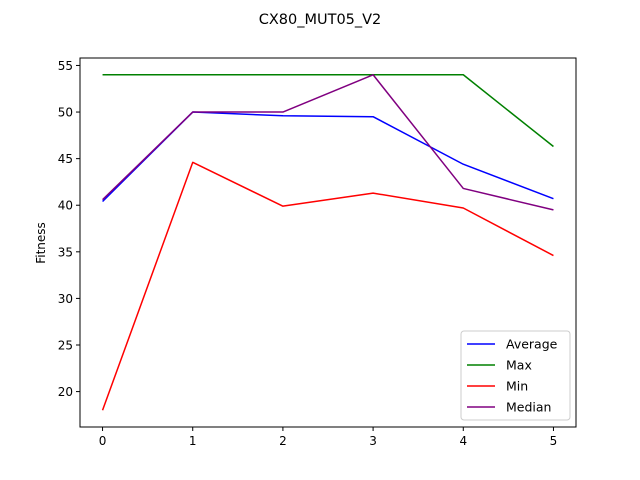 The height and width of the screenshot is (480, 640). Describe the element at coordinates (65, 159) in the screenshot. I see `y-tick-label: 45` at that location.